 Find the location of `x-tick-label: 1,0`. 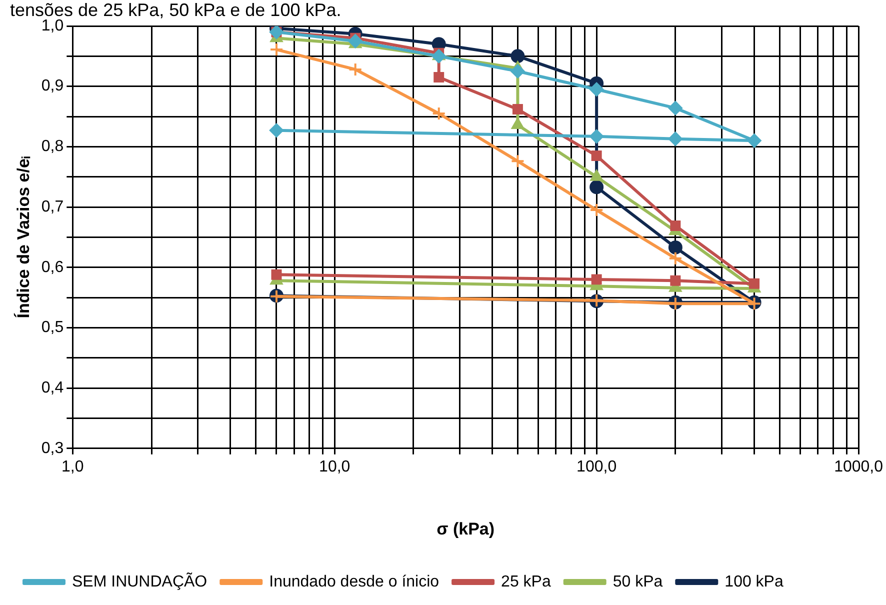

x-tick-label: 1,0 is located at coordinates (73, 467).